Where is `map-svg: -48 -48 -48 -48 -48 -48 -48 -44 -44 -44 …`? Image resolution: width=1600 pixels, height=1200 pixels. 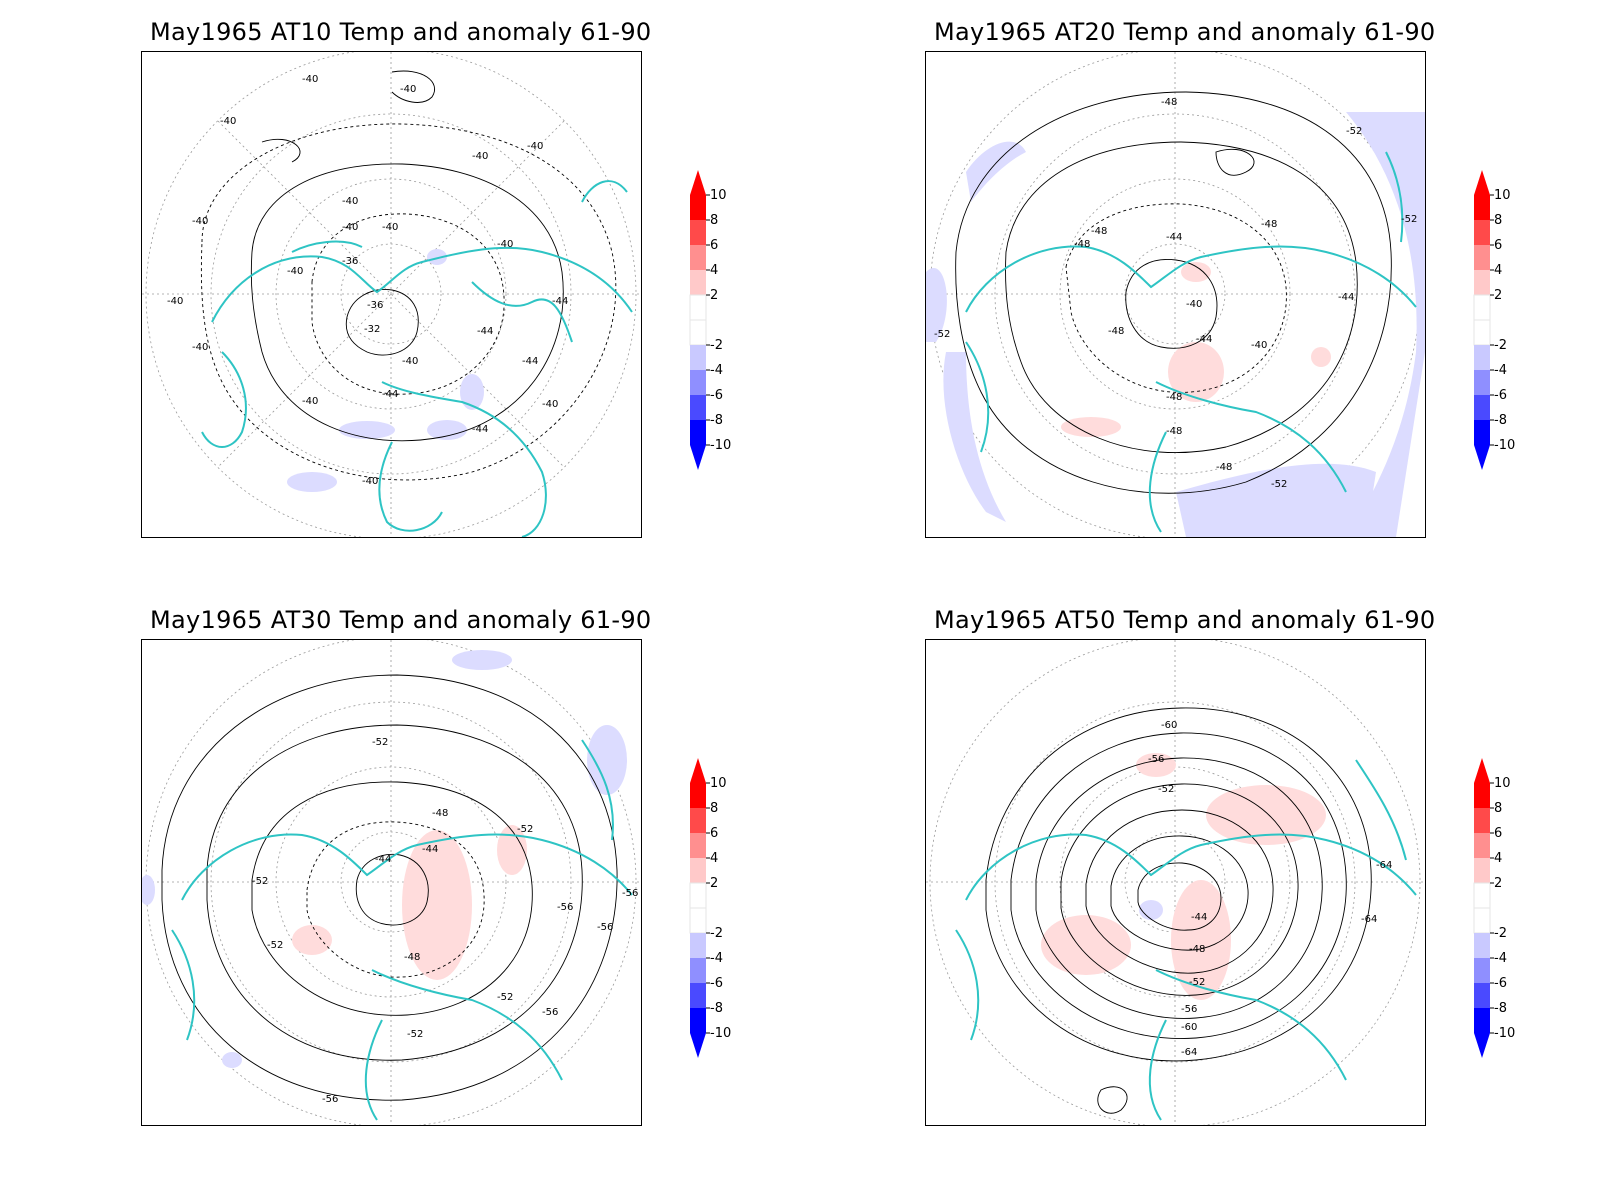
map-svg: -48 -48 -48 -48 -48 -48 -48 -44 -44 -44 … is located at coordinates (1175, 294).